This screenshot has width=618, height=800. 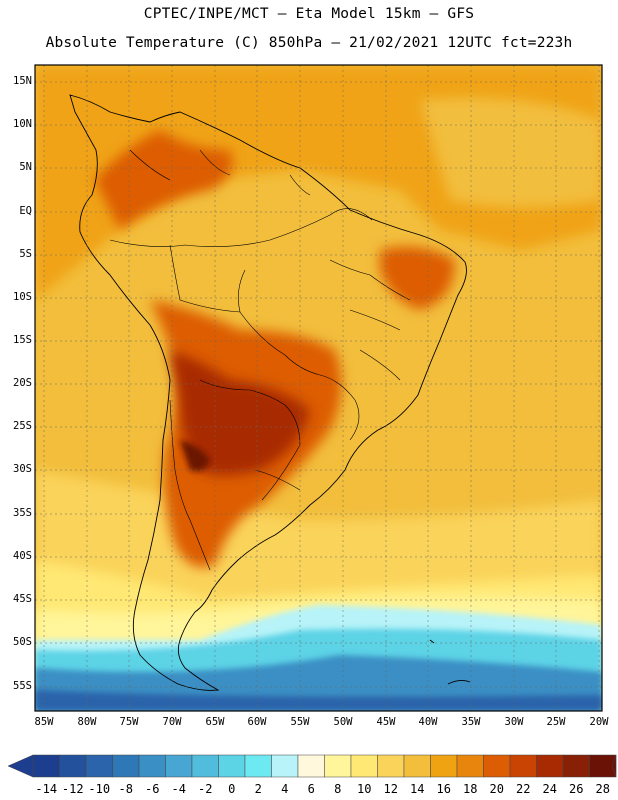 I want to click on colorbar-label: 10, so click(x=364, y=789).